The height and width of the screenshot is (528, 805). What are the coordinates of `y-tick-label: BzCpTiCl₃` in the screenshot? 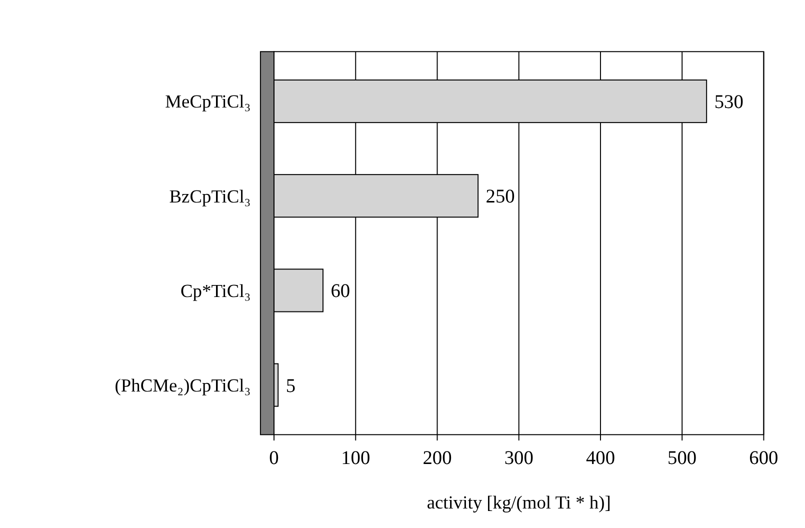 It's located at (210, 196).